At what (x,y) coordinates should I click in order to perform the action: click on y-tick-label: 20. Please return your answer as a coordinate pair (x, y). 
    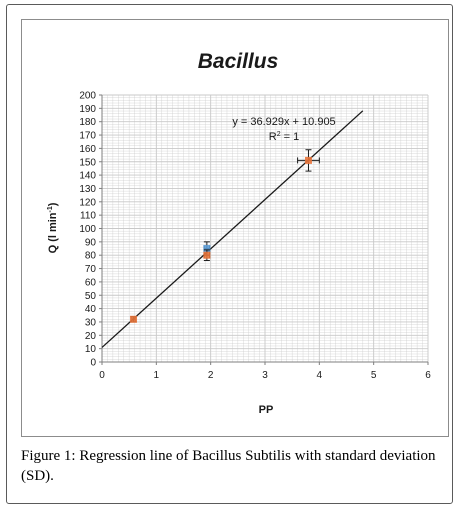
    Looking at the image, I should click on (91, 336).